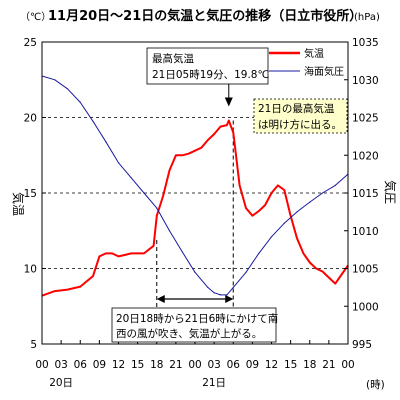 The width and height of the screenshot is (400, 400). I want to click on x-axis-unit: (時), so click(375, 385).